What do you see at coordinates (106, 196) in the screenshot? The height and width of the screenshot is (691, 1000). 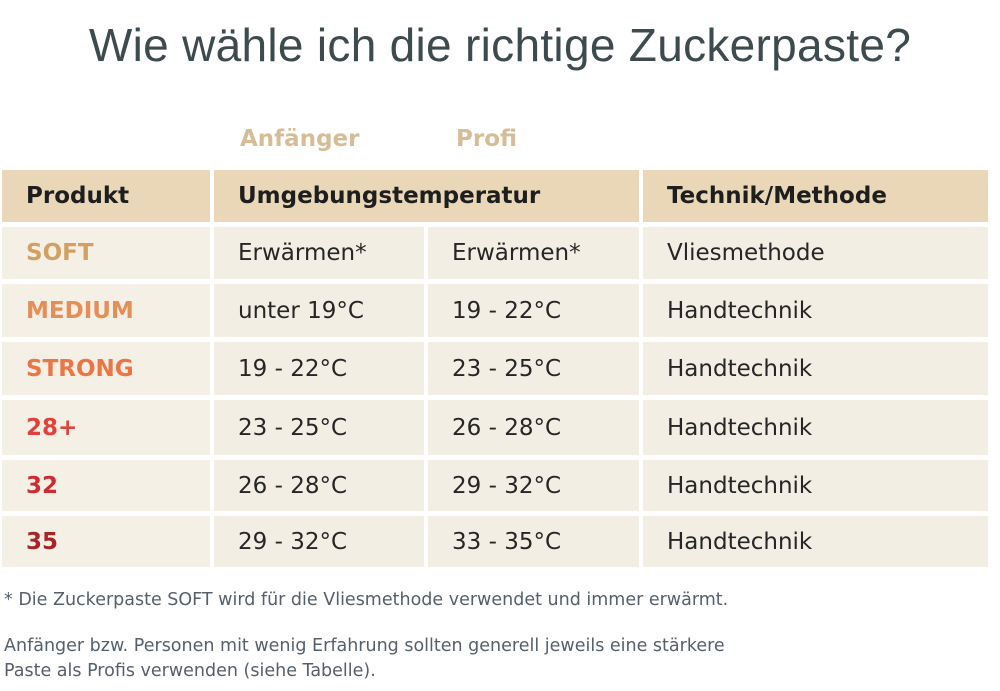 I see `header-product: Produkt` at bounding box center [106, 196].